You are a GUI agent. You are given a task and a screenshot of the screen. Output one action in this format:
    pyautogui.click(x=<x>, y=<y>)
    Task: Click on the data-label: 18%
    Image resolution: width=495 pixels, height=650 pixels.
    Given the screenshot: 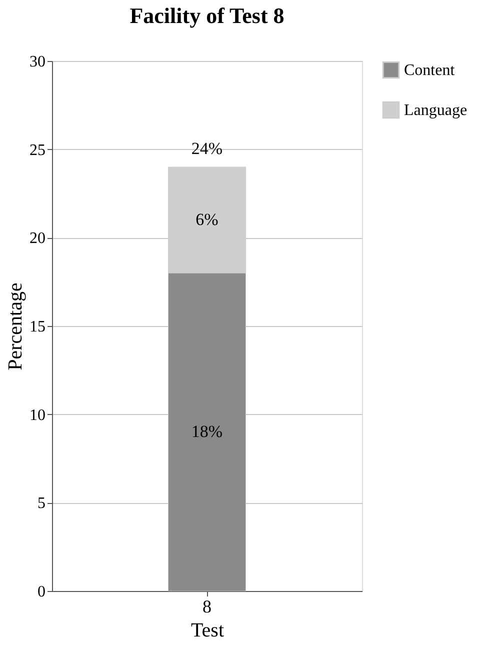 What is the action you would take?
    pyautogui.click(x=207, y=431)
    